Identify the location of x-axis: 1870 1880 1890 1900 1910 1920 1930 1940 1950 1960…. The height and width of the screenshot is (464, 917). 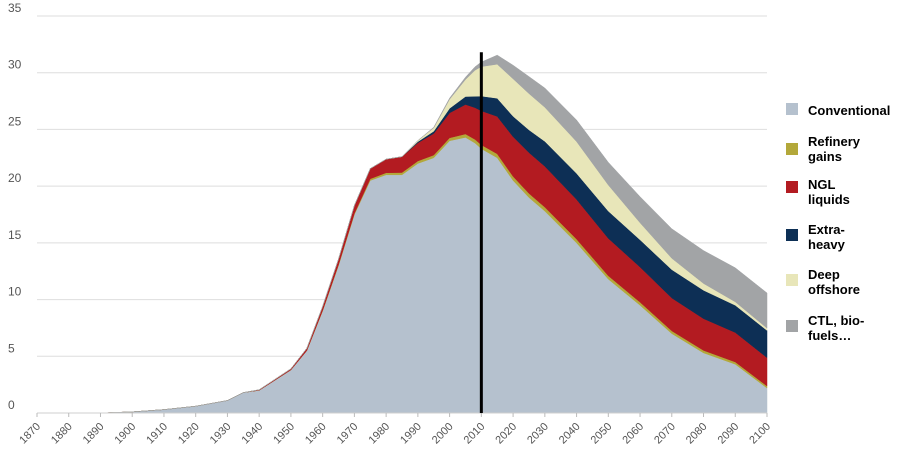
(395, 429).